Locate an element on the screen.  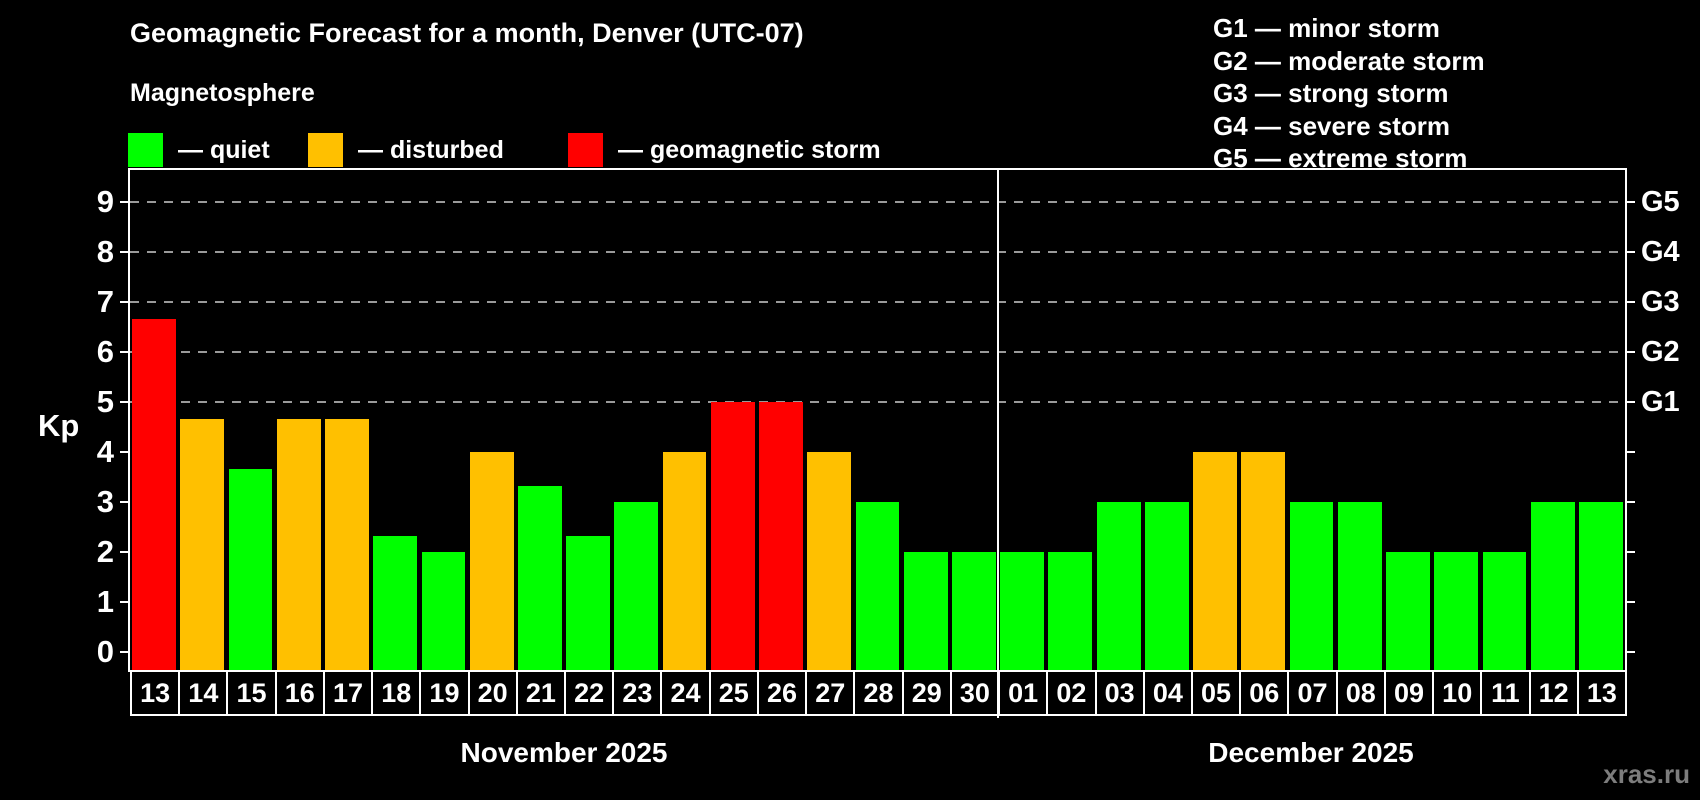
day-label: 15 is located at coordinates (251, 693).